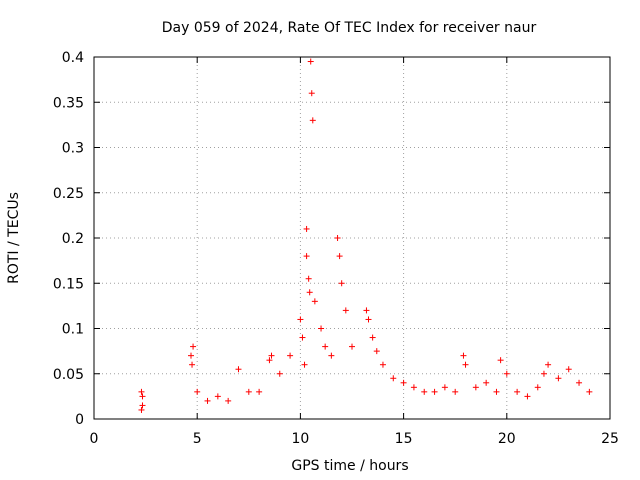 Image resolution: width=640 pixels, height=480 pixels. What do you see at coordinates (94, 439) in the screenshot?
I see `x-tick-label: 0` at bounding box center [94, 439].